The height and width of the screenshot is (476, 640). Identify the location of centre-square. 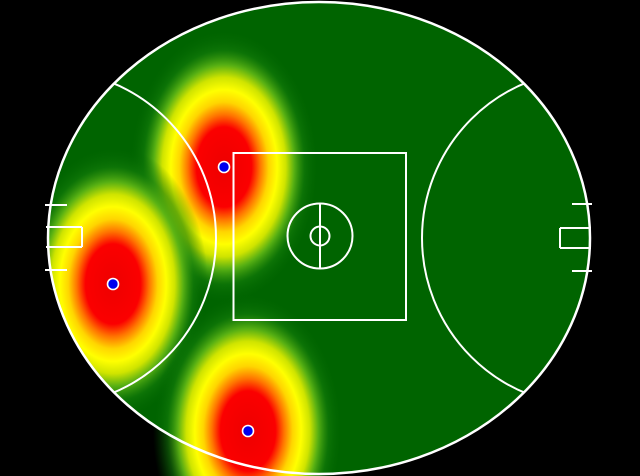
(319, 236).